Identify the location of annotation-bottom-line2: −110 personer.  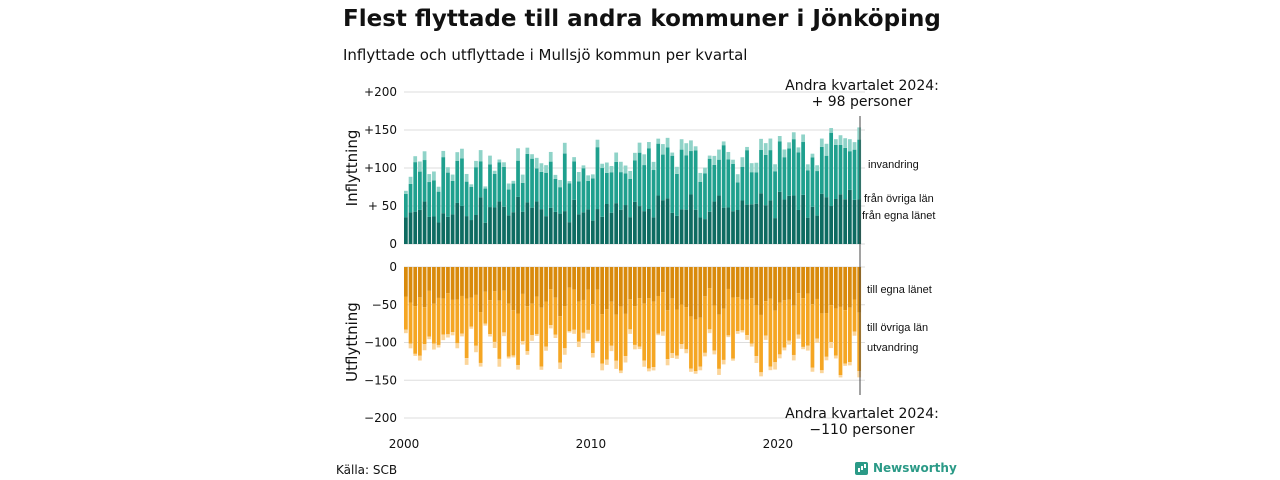
(862, 430).